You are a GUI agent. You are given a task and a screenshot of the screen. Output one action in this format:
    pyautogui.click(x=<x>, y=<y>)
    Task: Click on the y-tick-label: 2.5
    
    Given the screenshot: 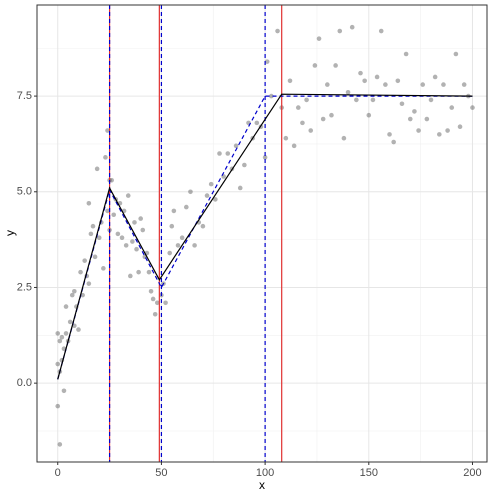 What is the action you would take?
    pyautogui.click(x=24, y=287)
    